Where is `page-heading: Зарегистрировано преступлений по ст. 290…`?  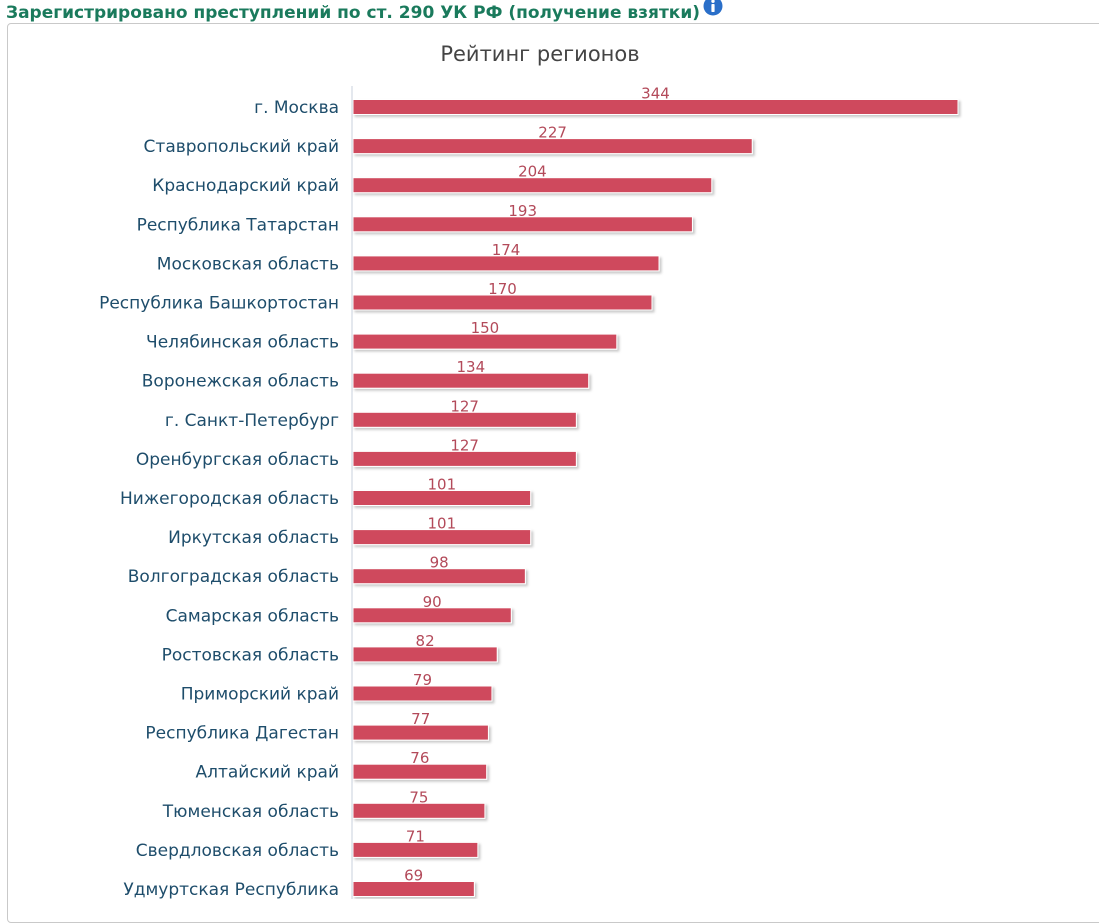
page-heading: Зарегистрировано преступлений по ст. 290… is located at coordinates (364, 12).